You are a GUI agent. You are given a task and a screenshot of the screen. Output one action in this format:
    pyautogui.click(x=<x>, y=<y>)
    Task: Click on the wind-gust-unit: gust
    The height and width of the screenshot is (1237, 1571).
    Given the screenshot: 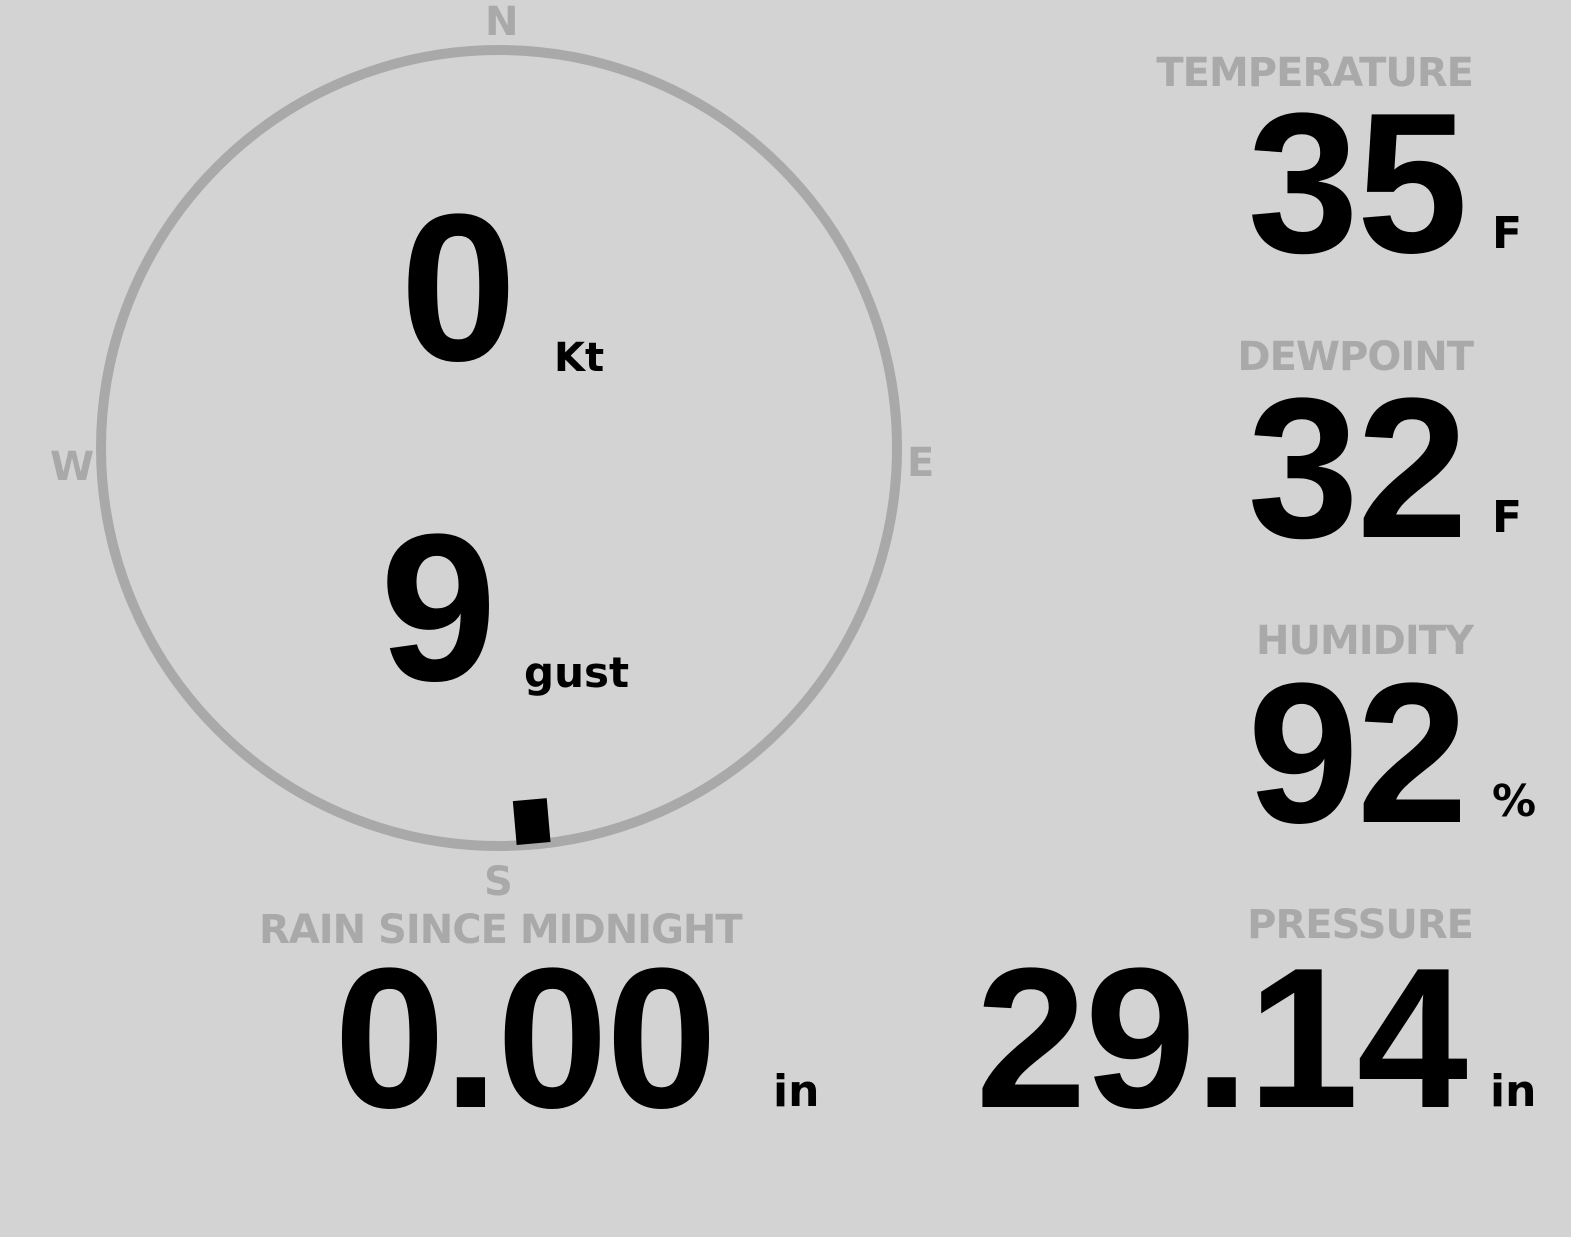 What is the action you would take?
    pyautogui.click(x=577, y=672)
    